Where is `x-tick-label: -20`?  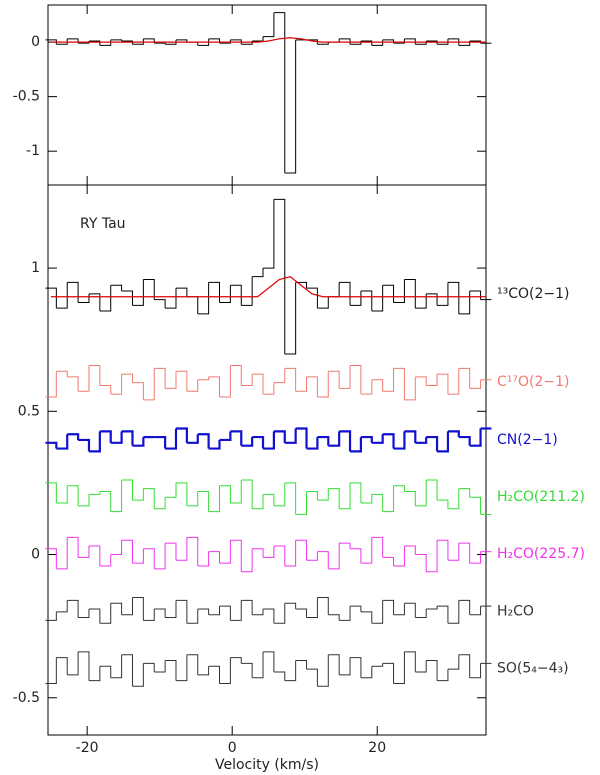 x-tick-label: -20 is located at coordinates (87, 748).